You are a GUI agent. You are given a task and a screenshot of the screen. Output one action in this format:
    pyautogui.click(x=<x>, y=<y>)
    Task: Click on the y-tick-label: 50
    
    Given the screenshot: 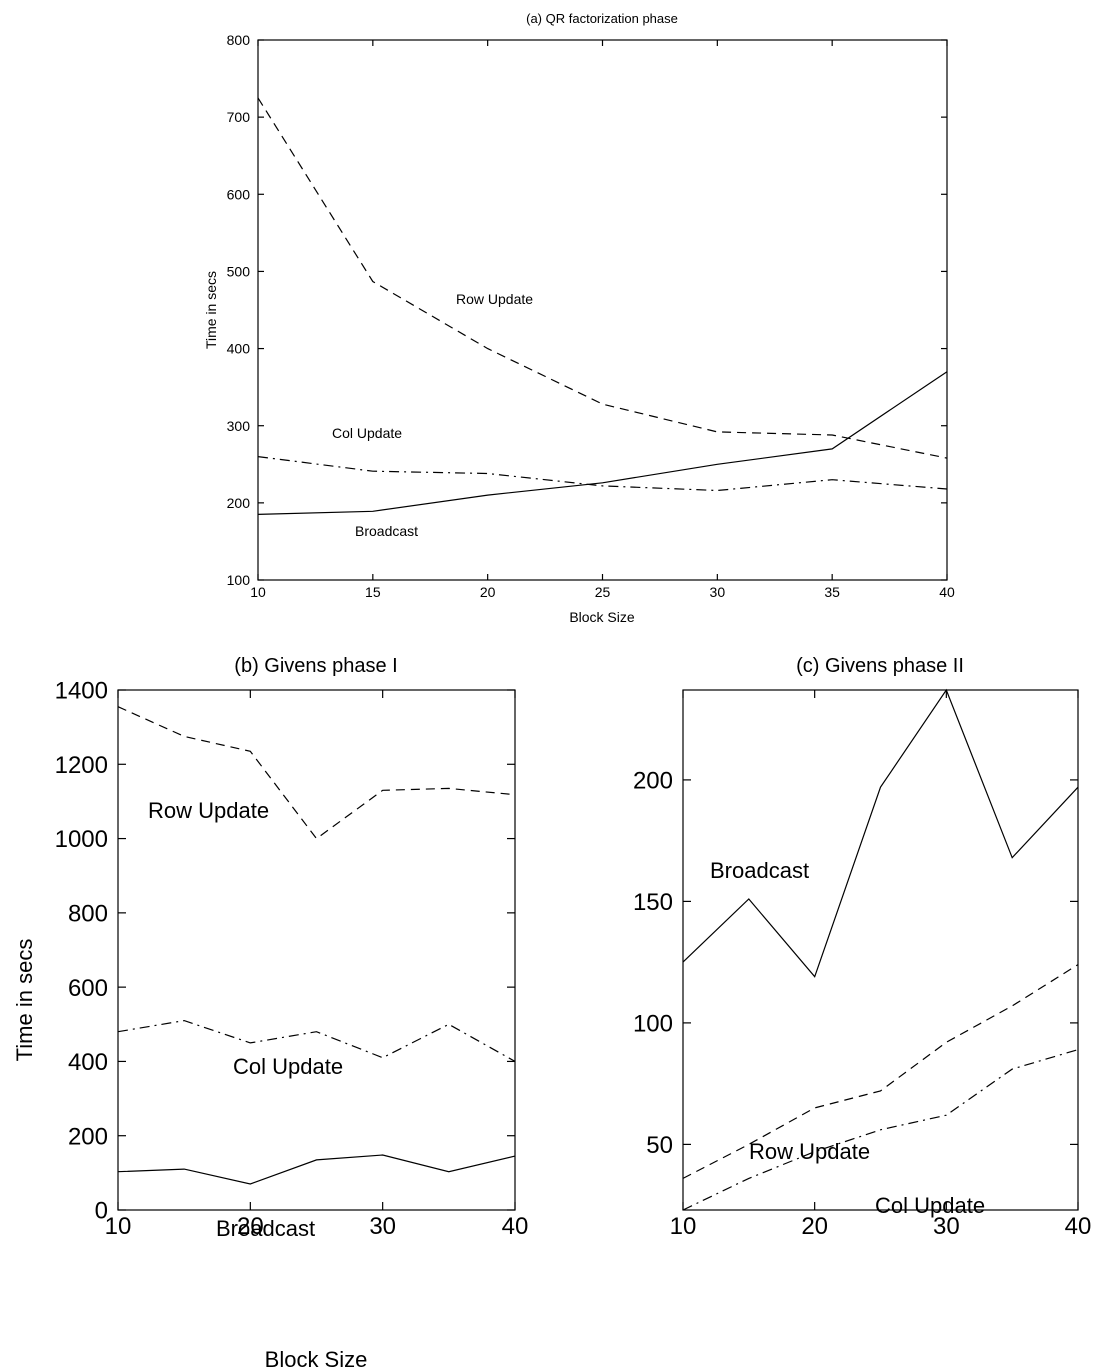 What is the action you would take?
    pyautogui.click(x=659, y=1145)
    